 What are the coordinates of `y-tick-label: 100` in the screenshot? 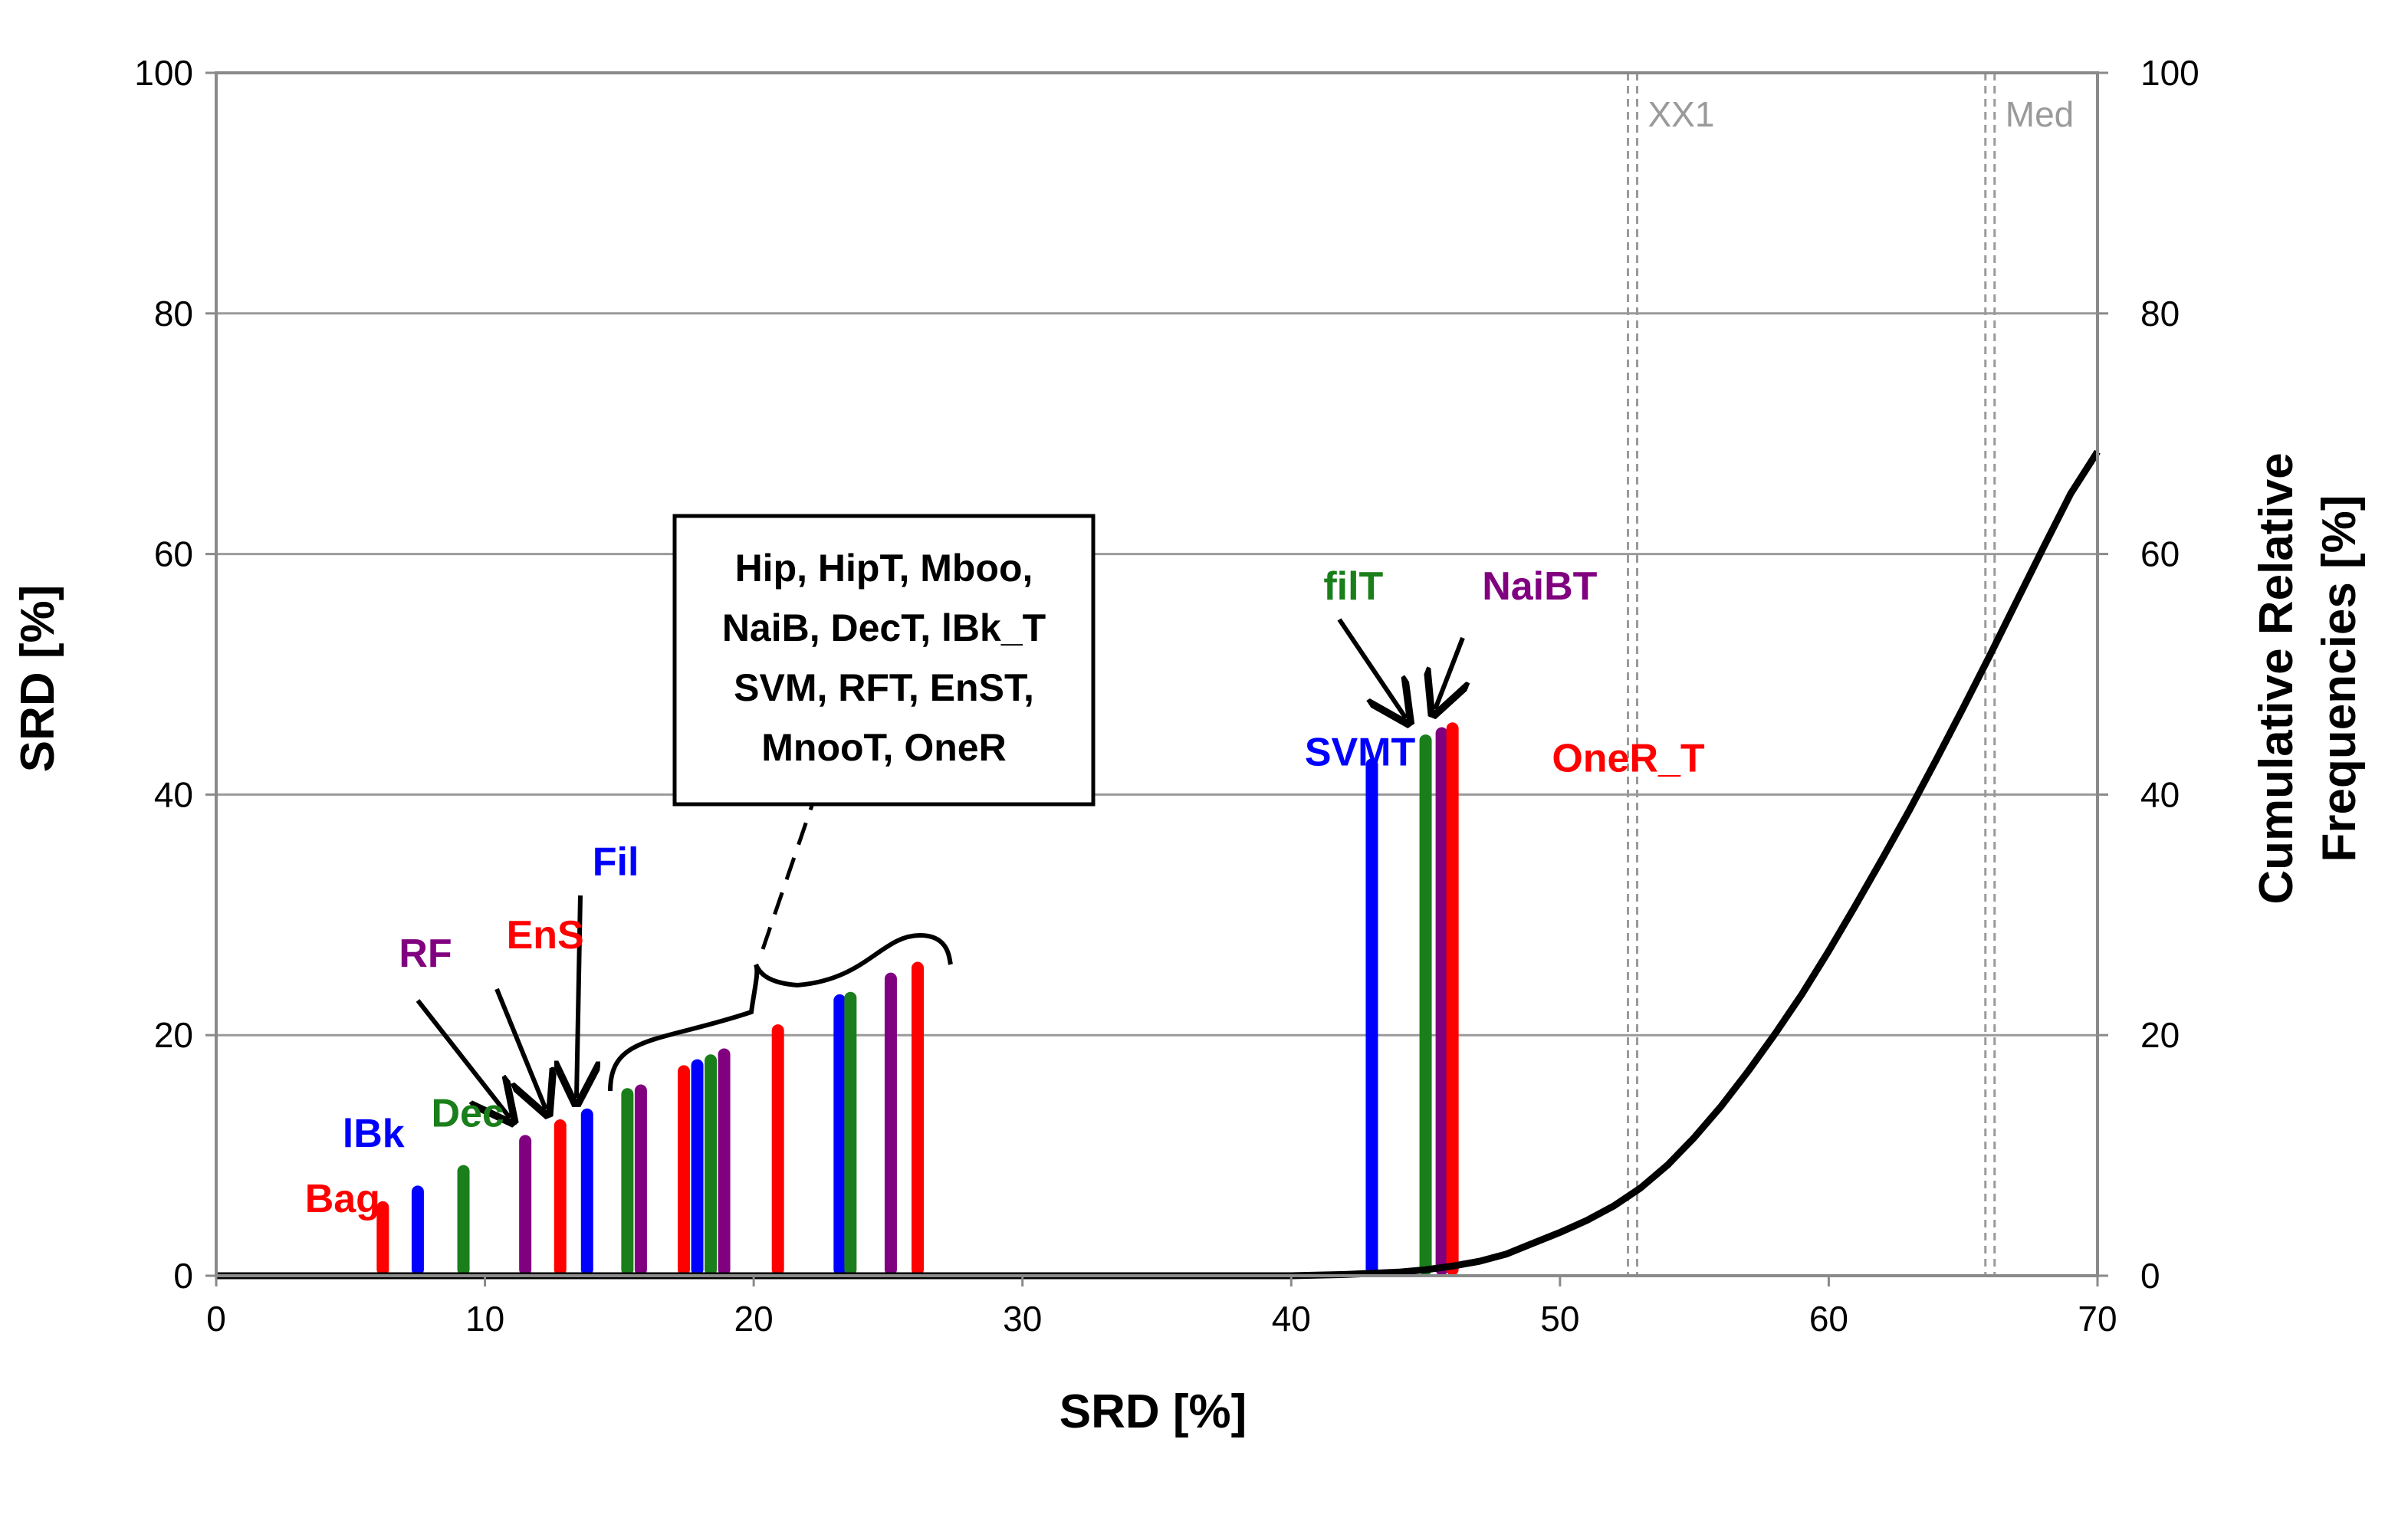 It's located at (163, 73).